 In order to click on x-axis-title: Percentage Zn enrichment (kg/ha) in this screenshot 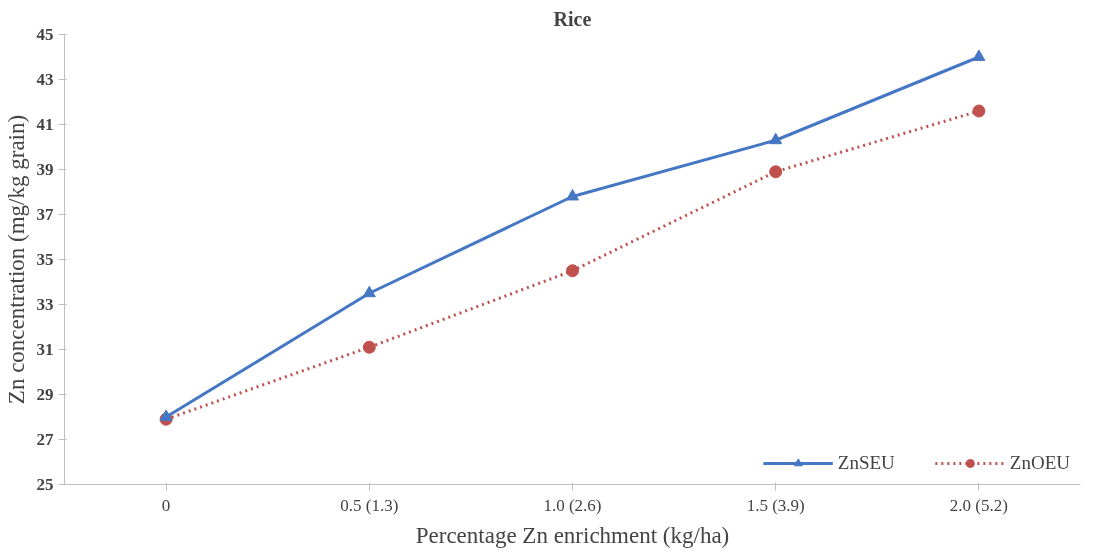, I will do `click(572, 535)`.